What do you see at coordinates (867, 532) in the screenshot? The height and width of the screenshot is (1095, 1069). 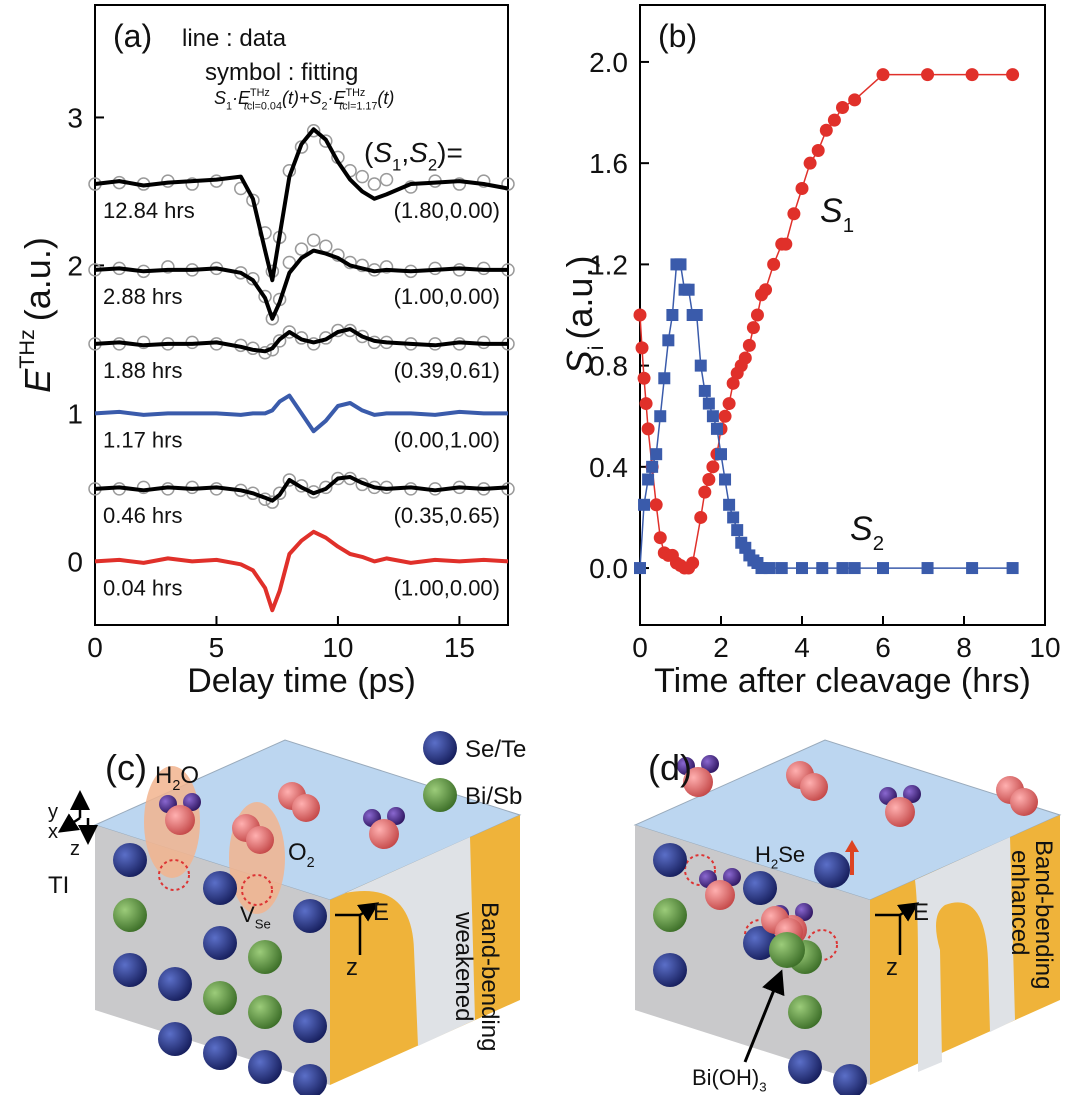 I see `series-label: S2` at bounding box center [867, 532].